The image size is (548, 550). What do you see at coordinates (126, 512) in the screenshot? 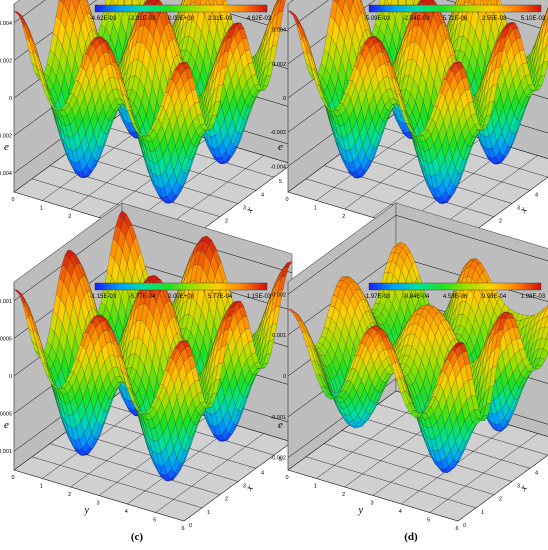
I see `y-tick-label: 4` at bounding box center [126, 512].